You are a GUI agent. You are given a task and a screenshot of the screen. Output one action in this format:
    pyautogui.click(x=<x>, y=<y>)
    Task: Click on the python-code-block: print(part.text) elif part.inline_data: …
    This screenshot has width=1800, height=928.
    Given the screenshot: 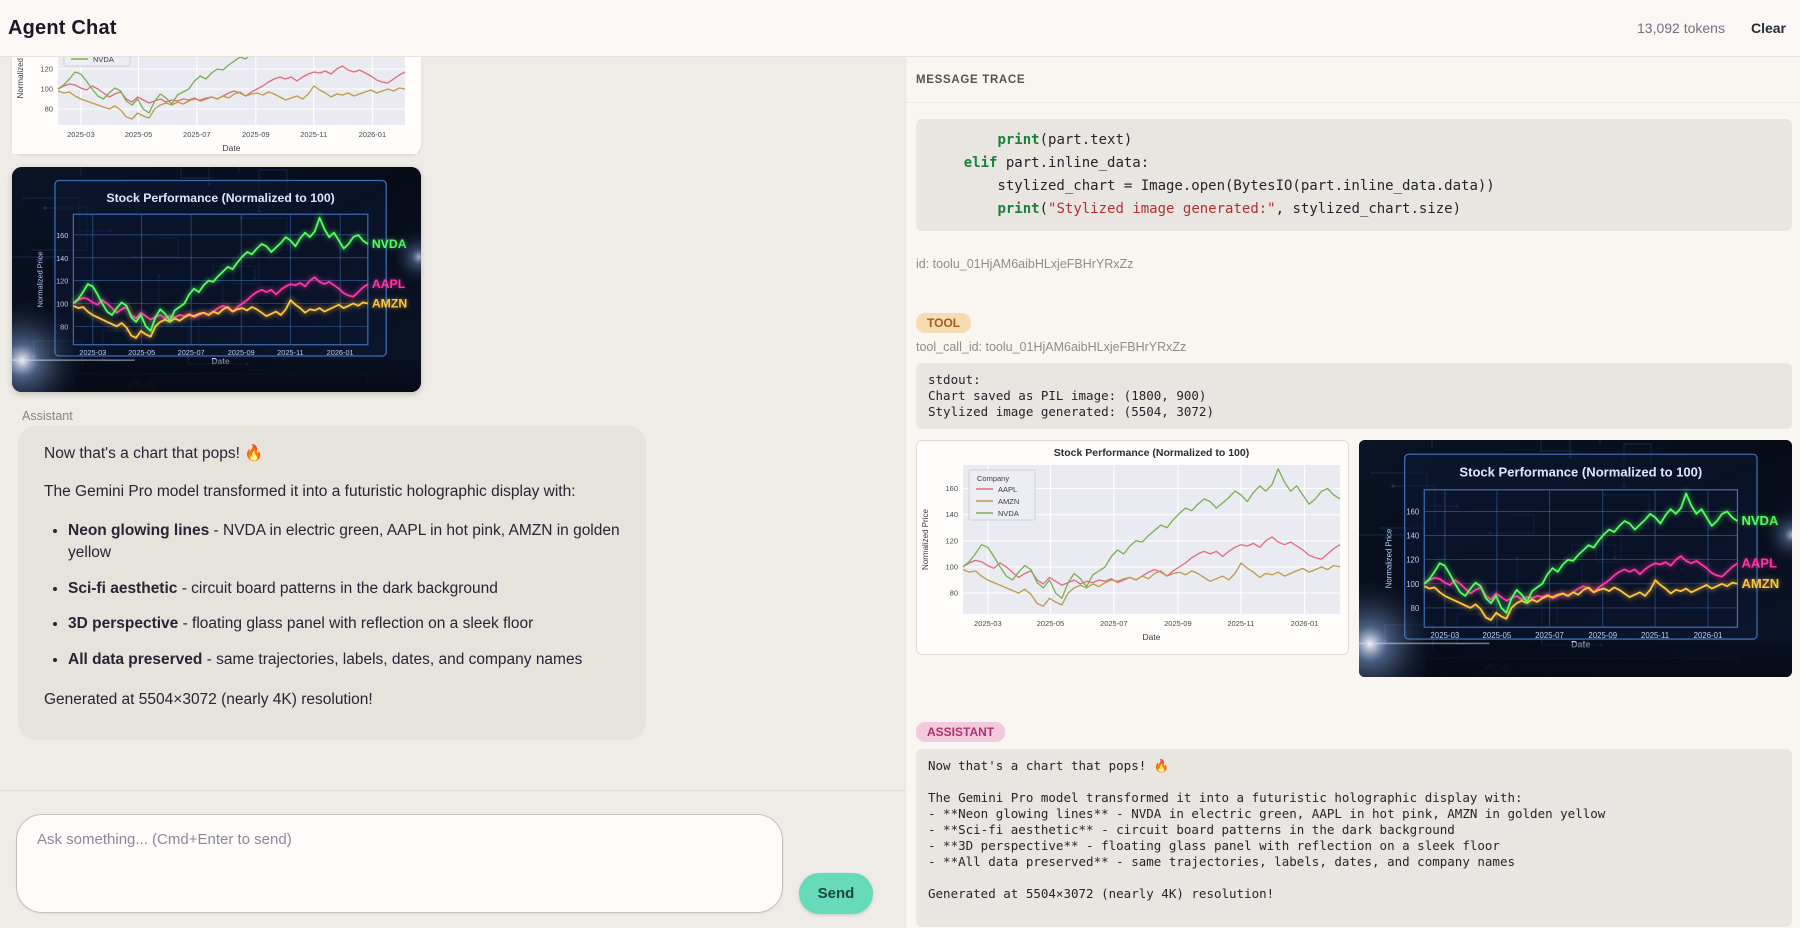 What is the action you would take?
    pyautogui.click(x=1354, y=175)
    